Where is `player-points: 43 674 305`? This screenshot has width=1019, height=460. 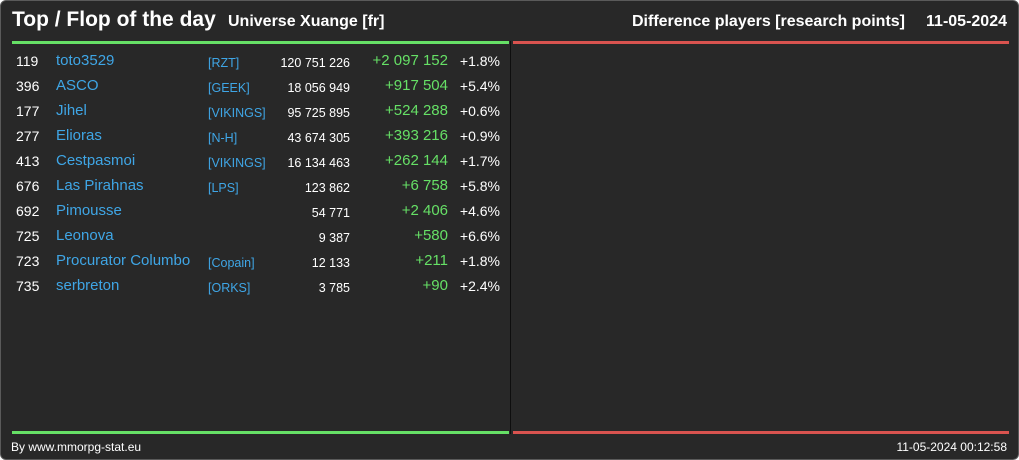 player-points: 43 674 305 is located at coordinates (318, 138).